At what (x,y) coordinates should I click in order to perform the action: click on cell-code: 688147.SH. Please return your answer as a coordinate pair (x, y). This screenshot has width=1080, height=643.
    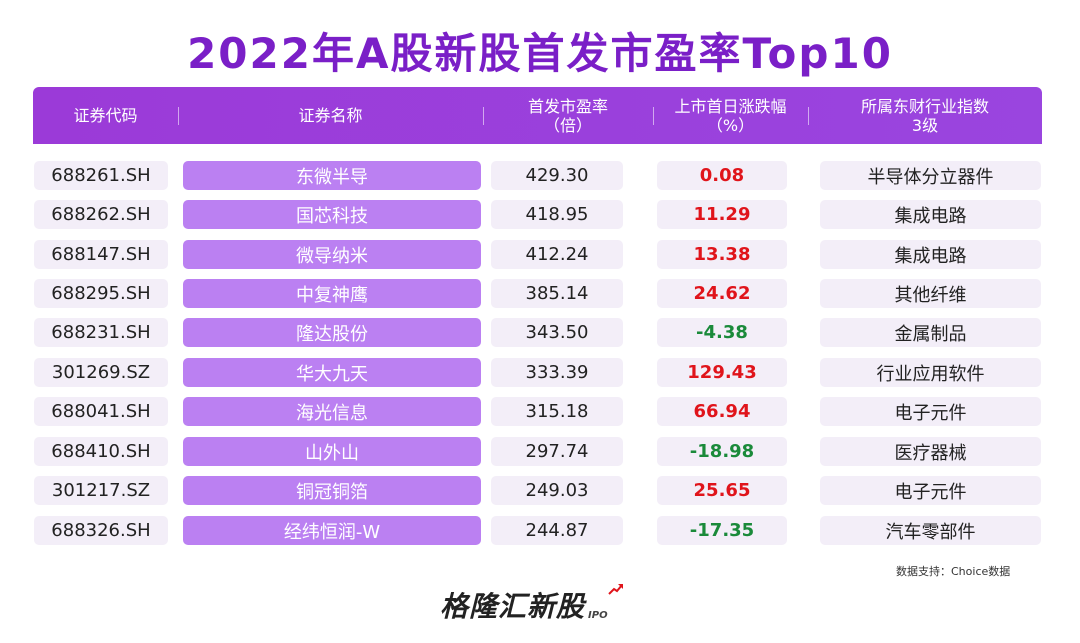
    Looking at the image, I should click on (101, 254).